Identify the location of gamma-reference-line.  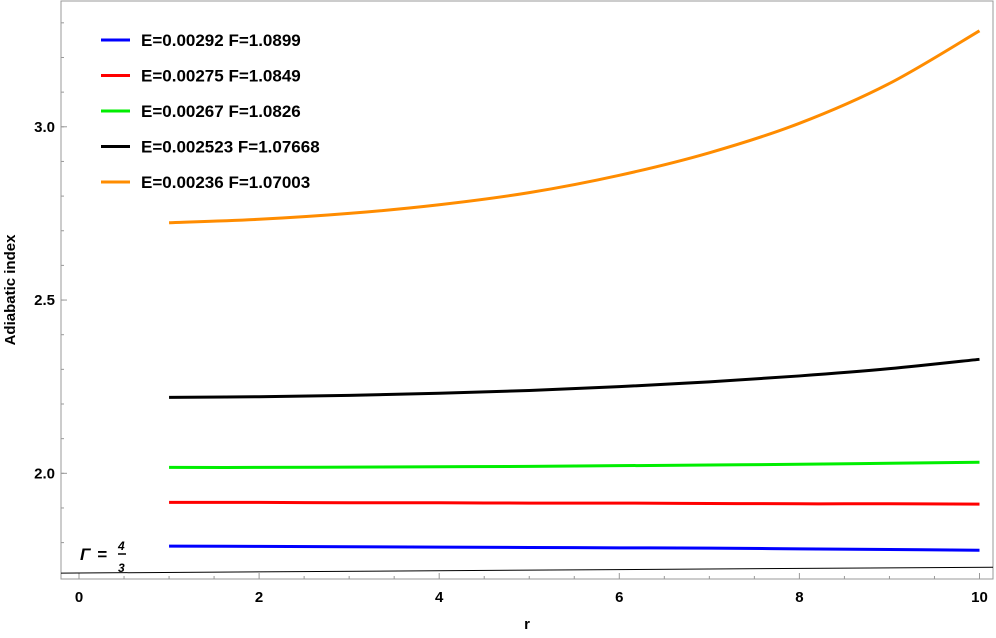
(527, 570).